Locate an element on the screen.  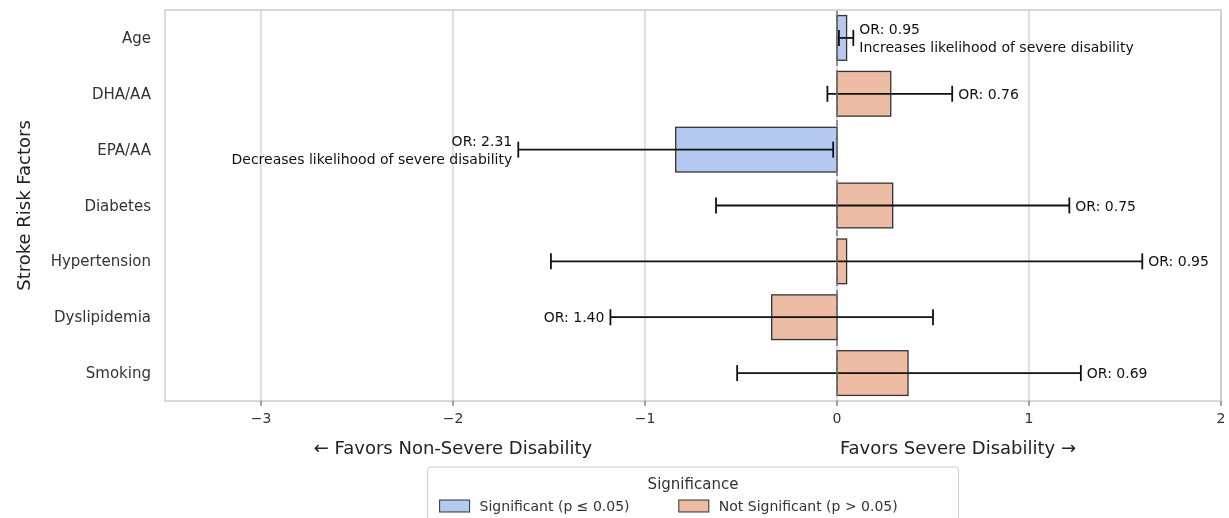
x-tick-label: −2 is located at coordinates (453, 418).